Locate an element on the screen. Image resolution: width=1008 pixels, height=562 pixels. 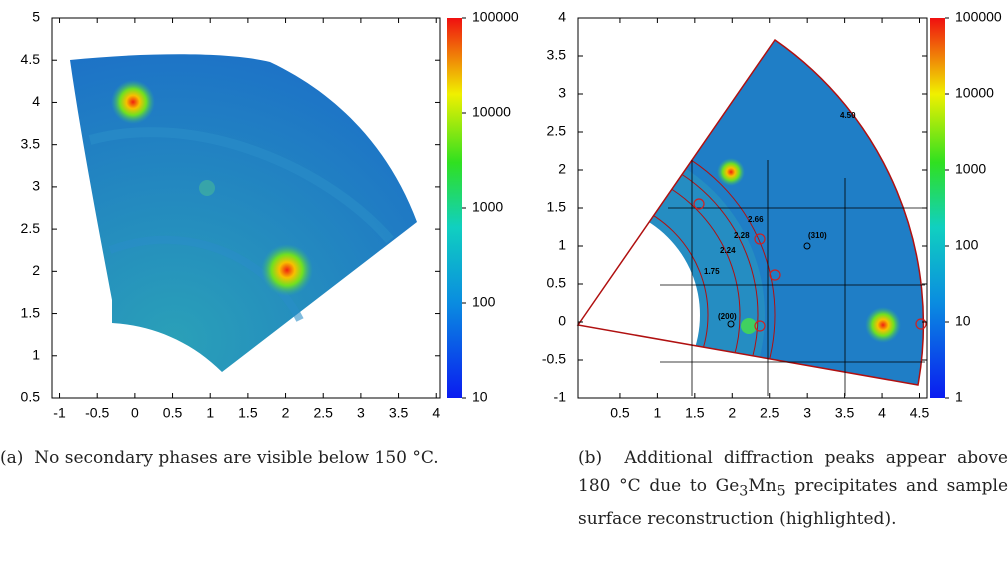
x-tick-label: 4.5 is located at coordinates (920, 413).